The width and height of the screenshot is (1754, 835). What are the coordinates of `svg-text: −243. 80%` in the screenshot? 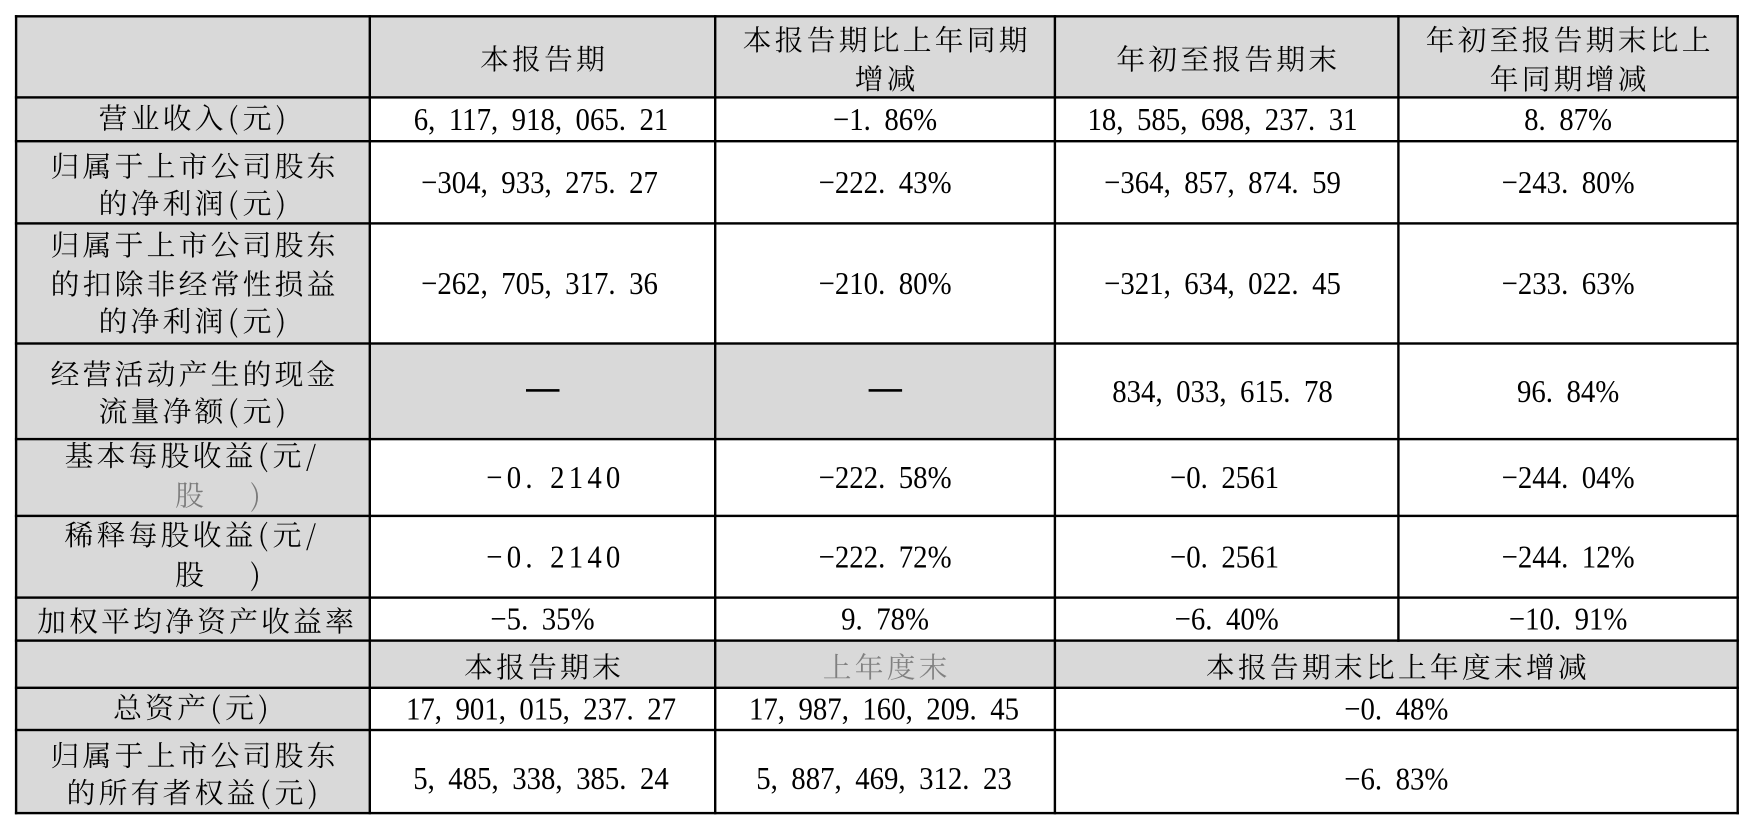 It's located at (1568, 182).